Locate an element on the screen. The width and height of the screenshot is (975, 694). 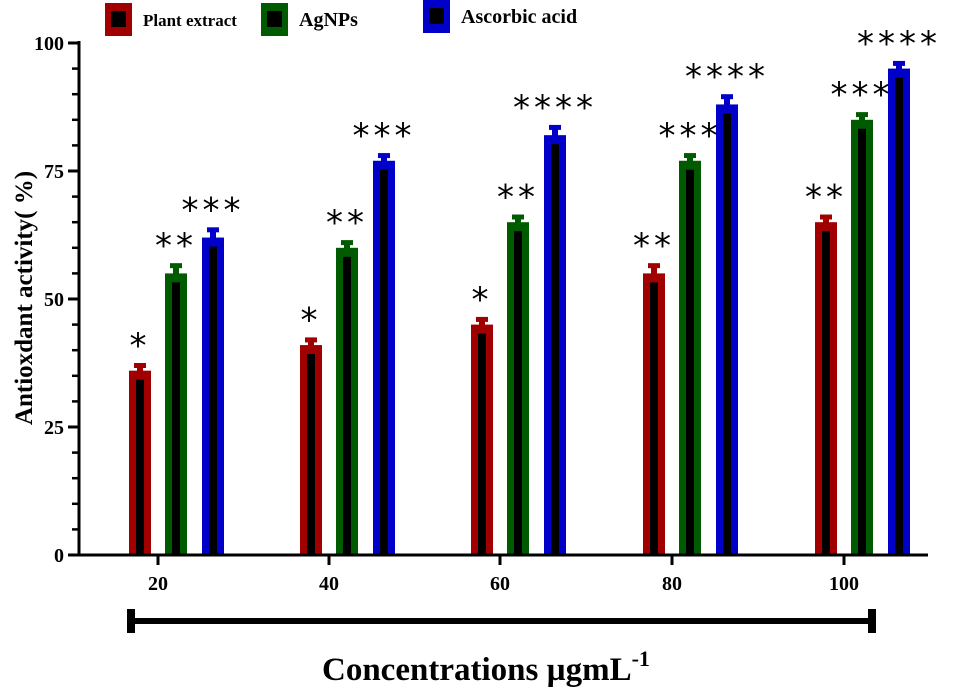
x-tick-label: 20 is located at coordinates (158, 584).